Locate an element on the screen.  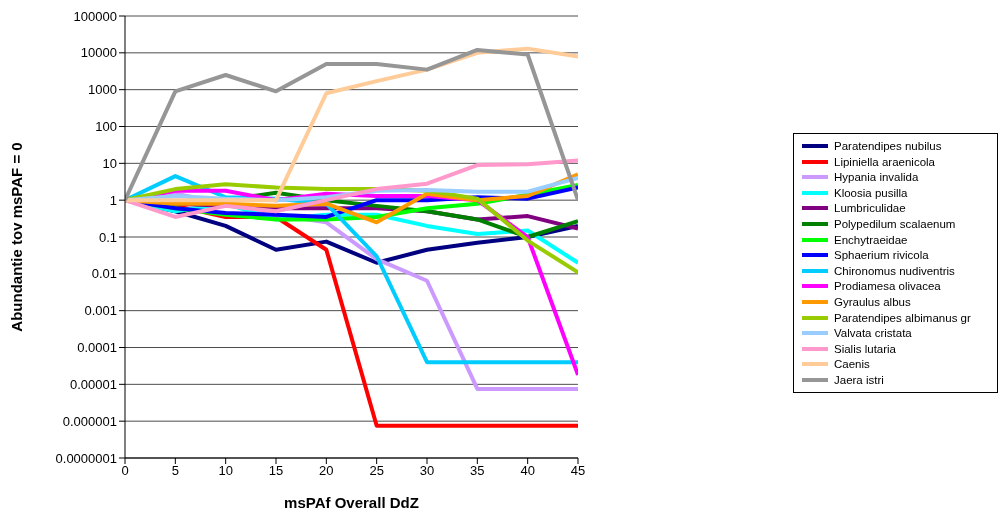
x-tick-label: 40 is located at coordinates (527, 471).